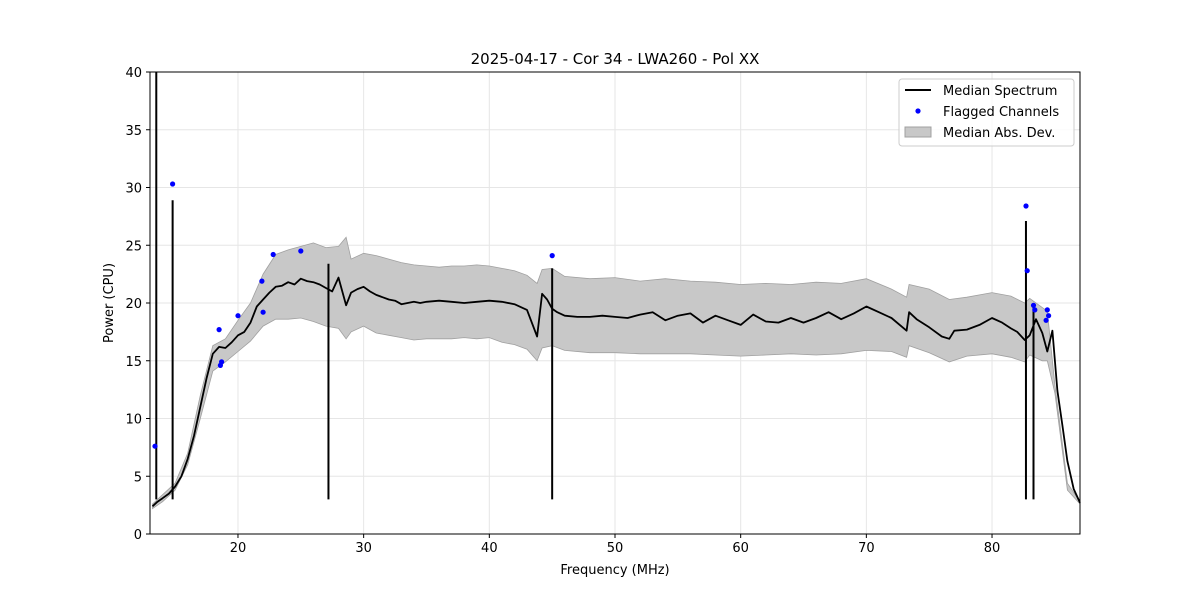 The width and height of the screenshot is (1200, 600). What do you see at coordinates (992, 548) in the screenshot?
I see `x-tick-label: 80` at bounding box center [992, 548].